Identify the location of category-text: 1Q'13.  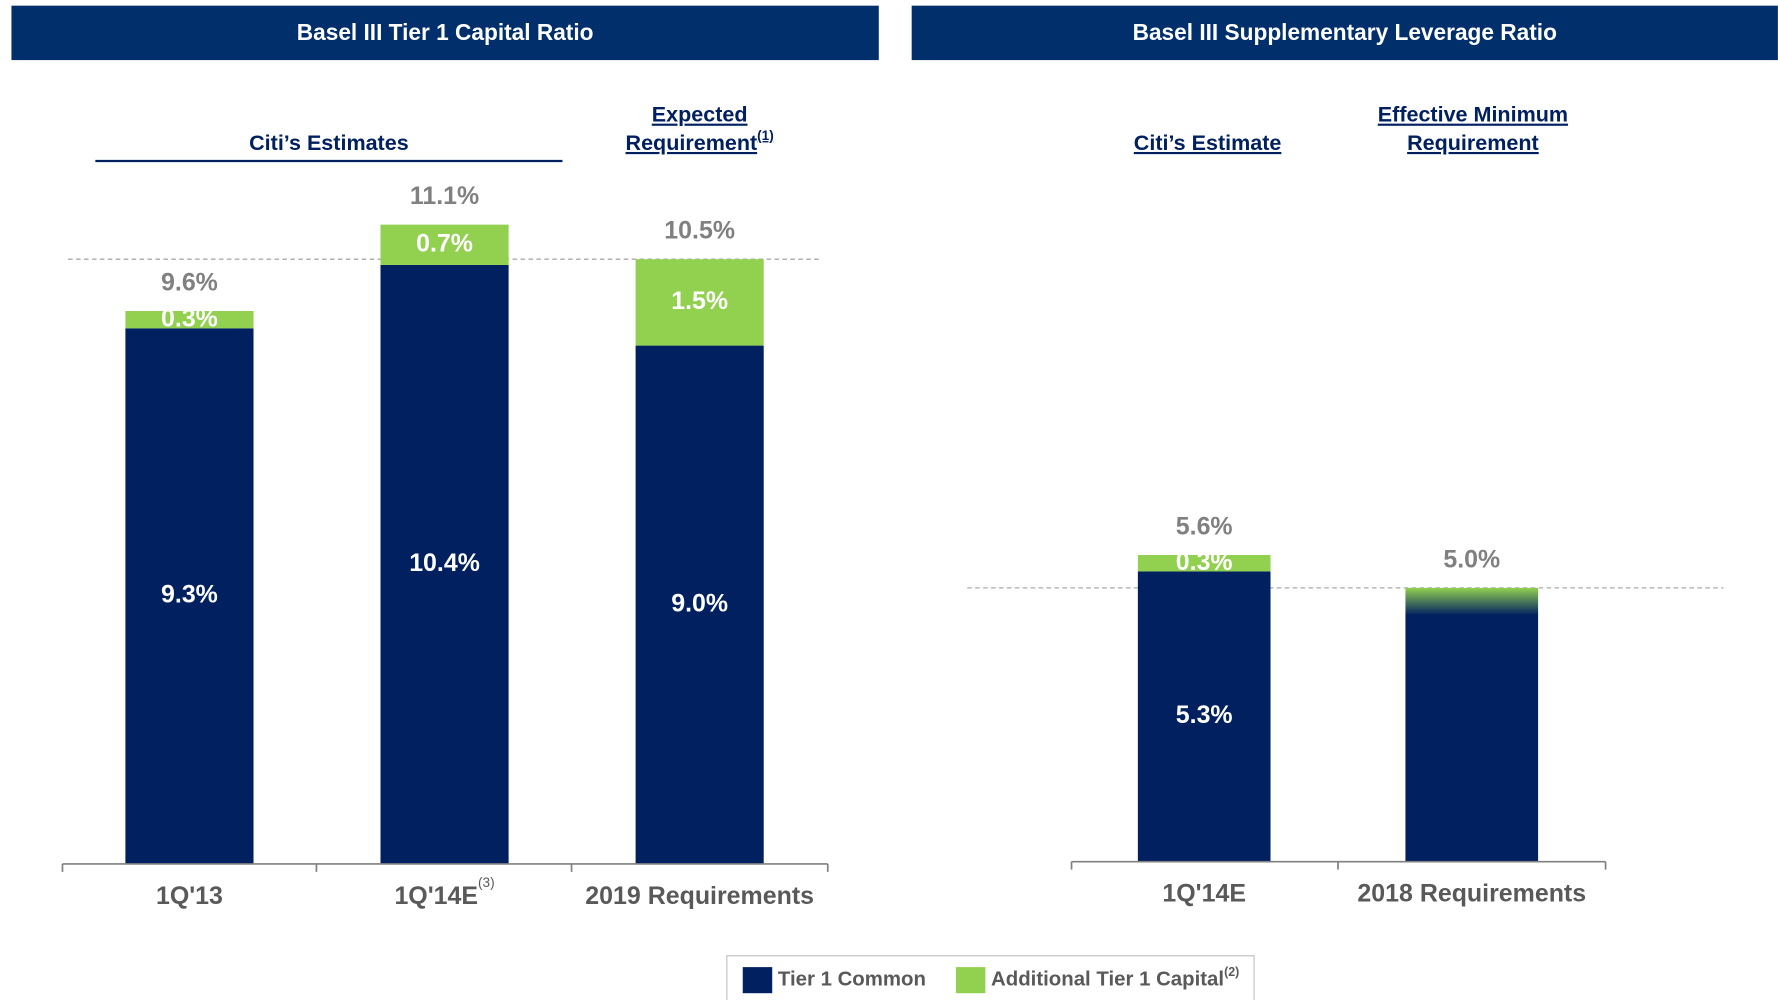
(189, 895).